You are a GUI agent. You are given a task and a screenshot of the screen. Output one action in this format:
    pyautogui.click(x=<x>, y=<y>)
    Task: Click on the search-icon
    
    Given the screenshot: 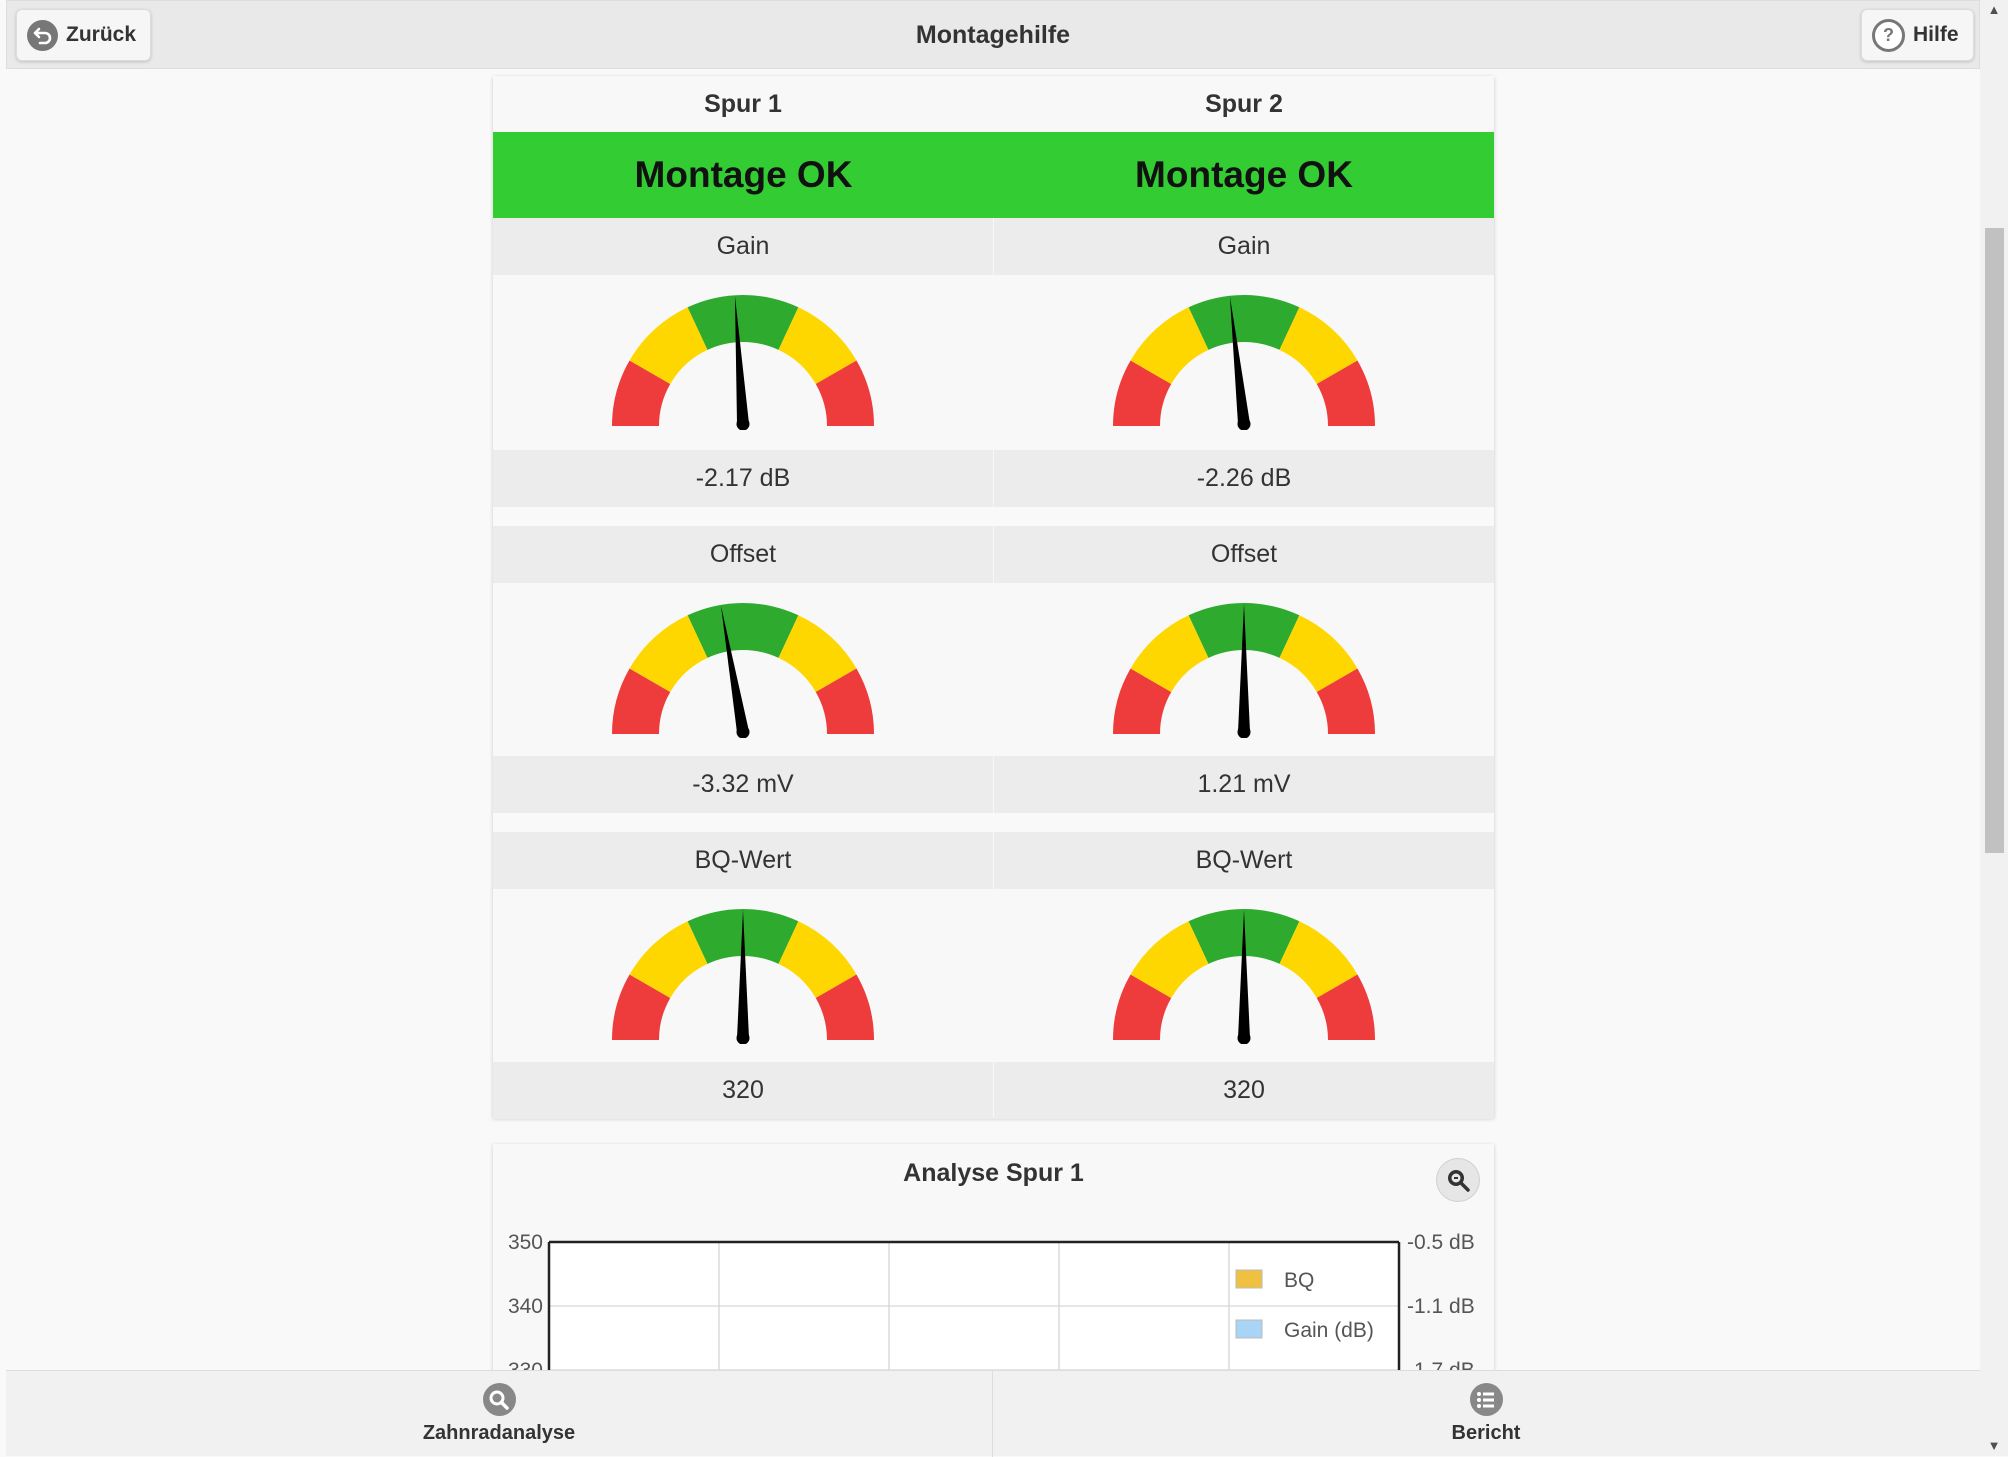 What is the action you would take?
    pyautogui.click(x=499, y=1399)
    